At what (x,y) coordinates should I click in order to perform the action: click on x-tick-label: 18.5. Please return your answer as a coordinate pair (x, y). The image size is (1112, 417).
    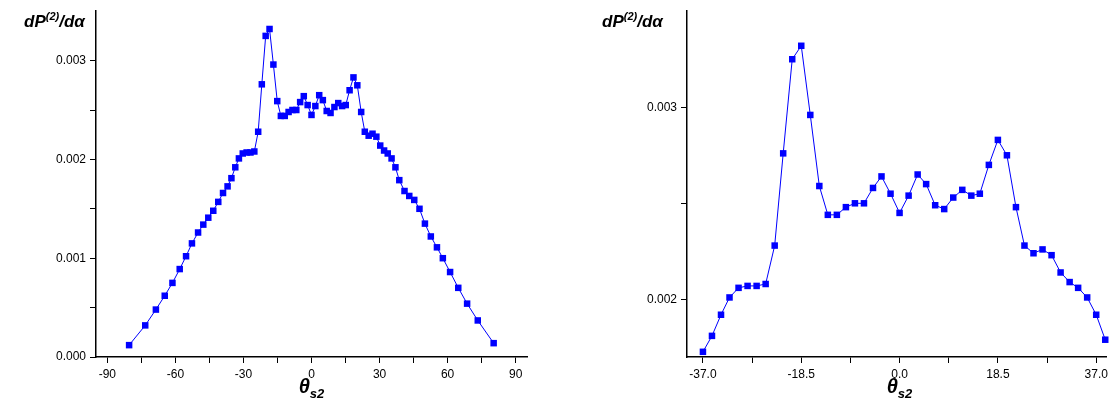
    Looking at the image, I should click on (998, 373).